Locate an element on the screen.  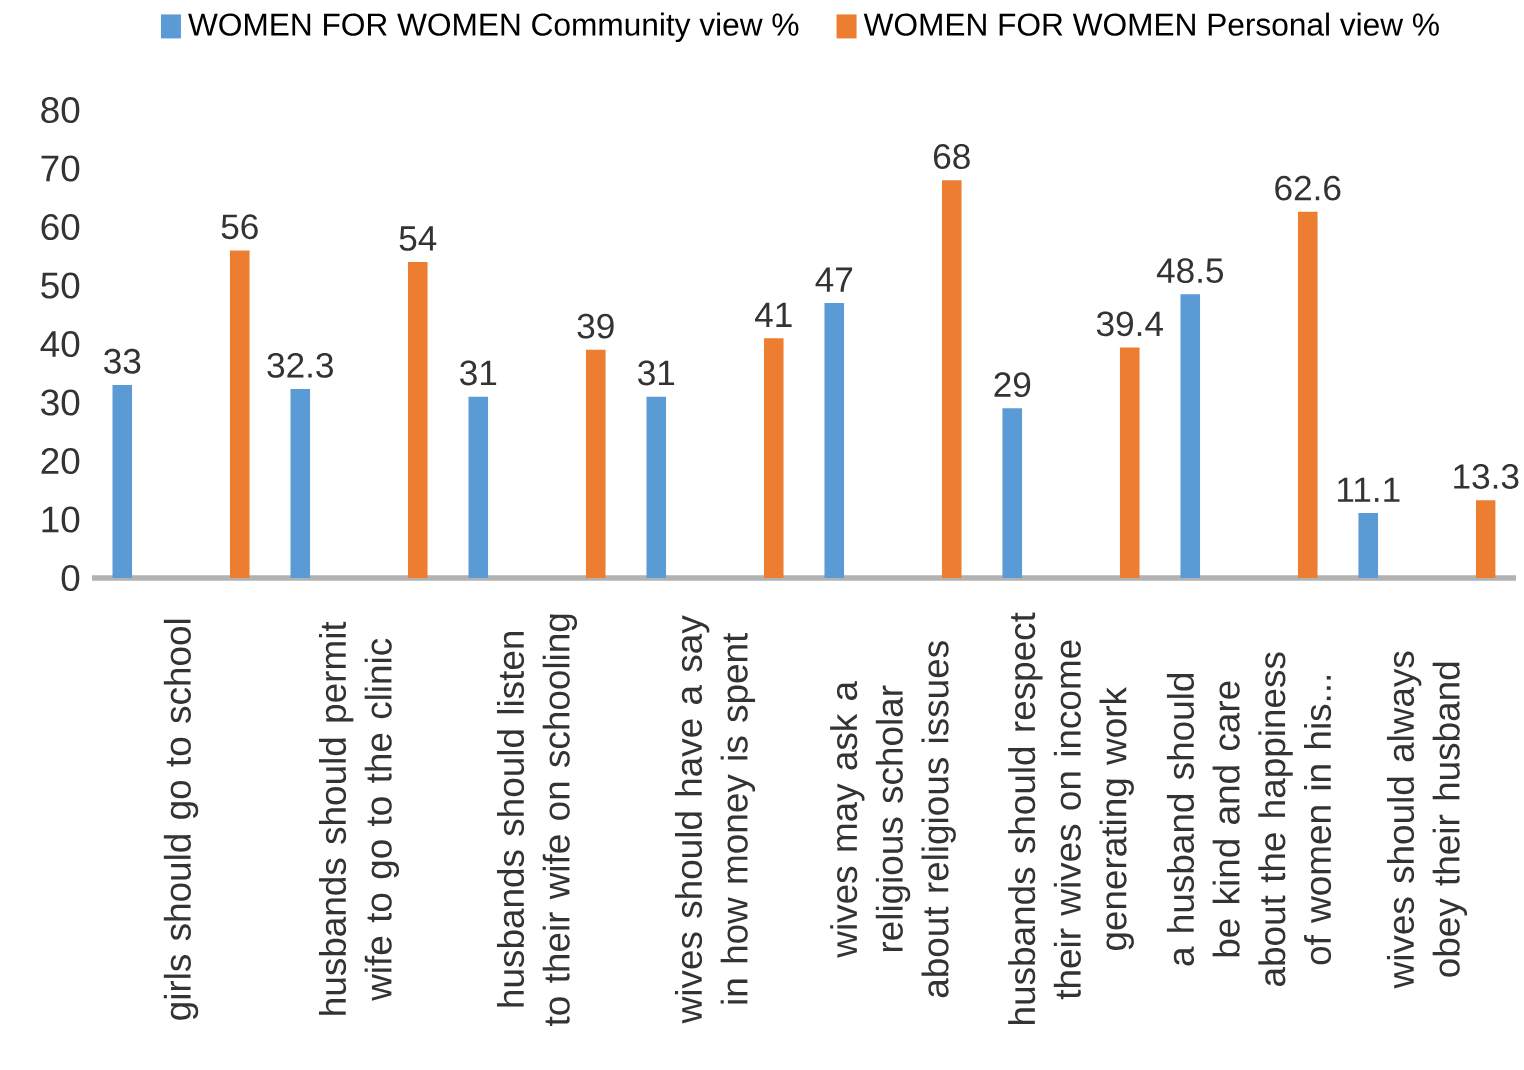
y-tick-label: 50 is located at coordinates (60, 285).